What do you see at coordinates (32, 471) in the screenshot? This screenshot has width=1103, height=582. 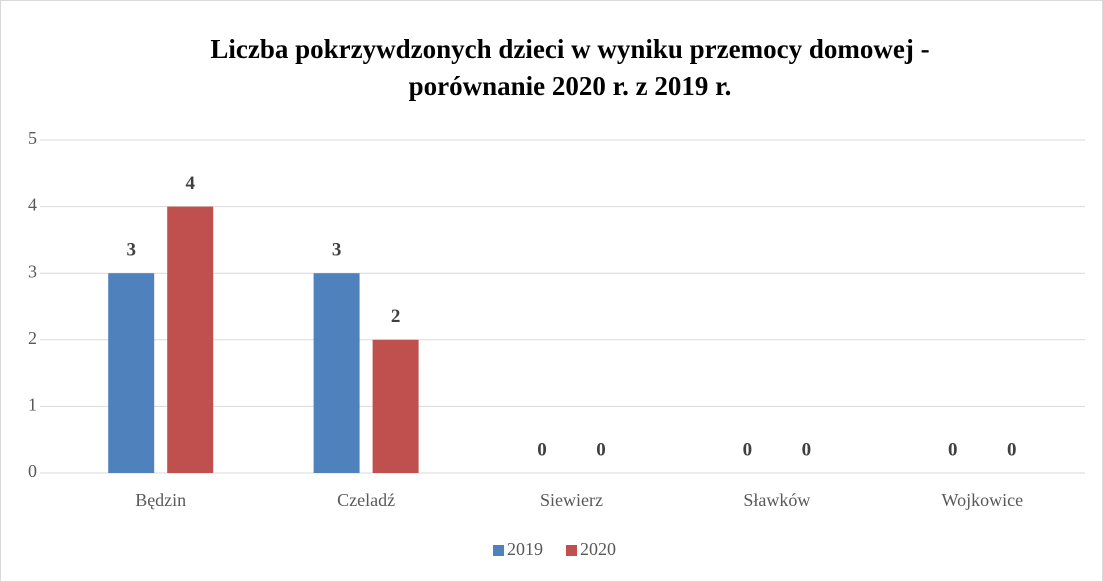 I see `y-tick-label: 0` at bounding box center [32, 471].